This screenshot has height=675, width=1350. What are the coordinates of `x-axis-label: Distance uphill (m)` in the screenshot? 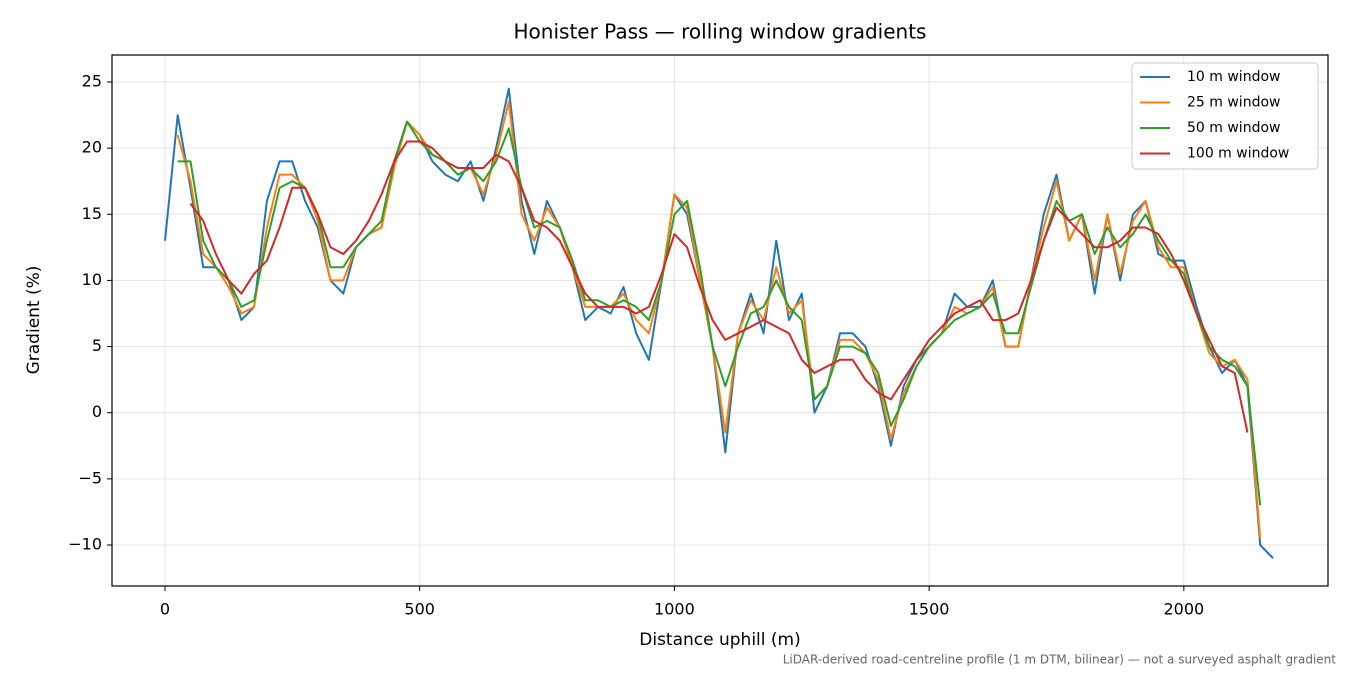 It's located at (719, 640).